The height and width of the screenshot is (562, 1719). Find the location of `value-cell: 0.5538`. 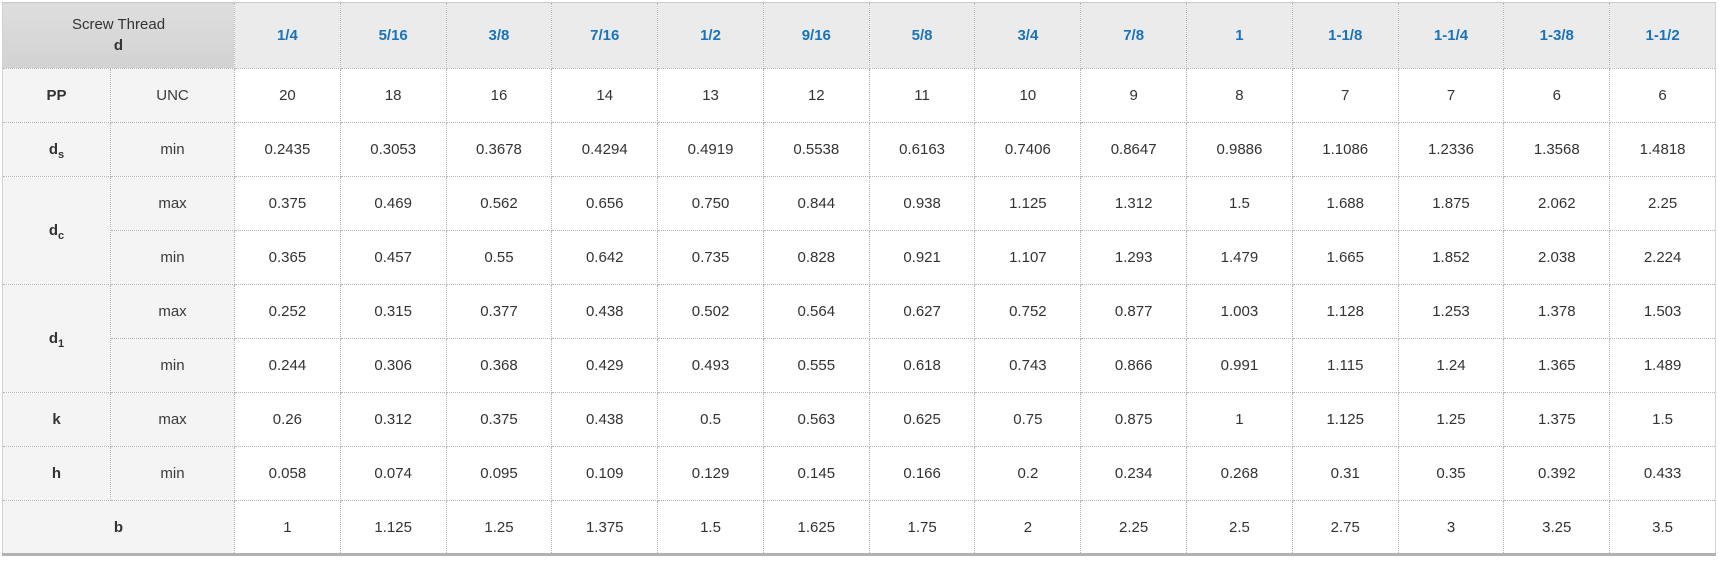

value-cell: 0.5538 is located at coordinates (816, 149).